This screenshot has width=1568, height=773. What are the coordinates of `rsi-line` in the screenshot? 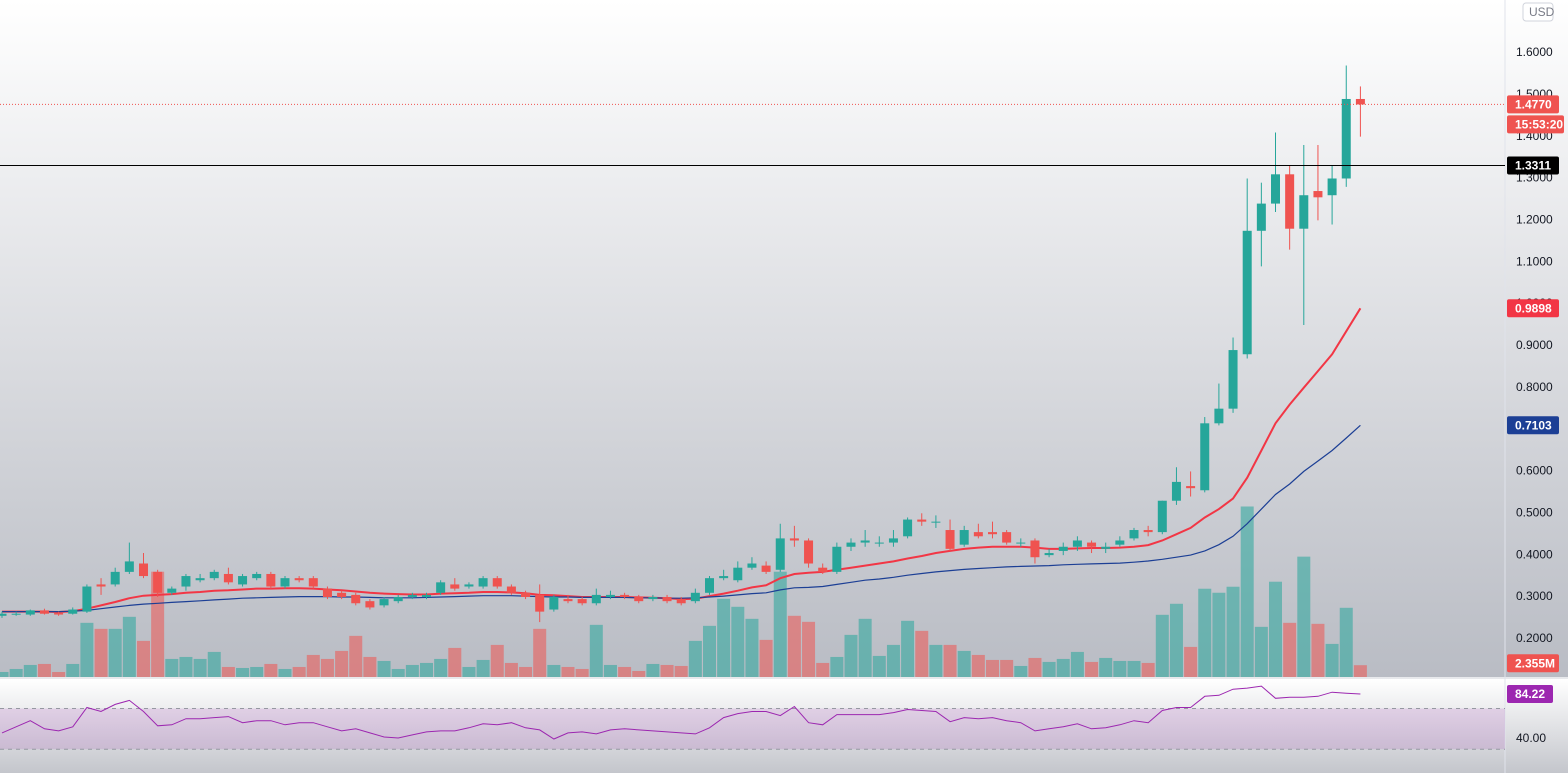 It's located at (681, 712).